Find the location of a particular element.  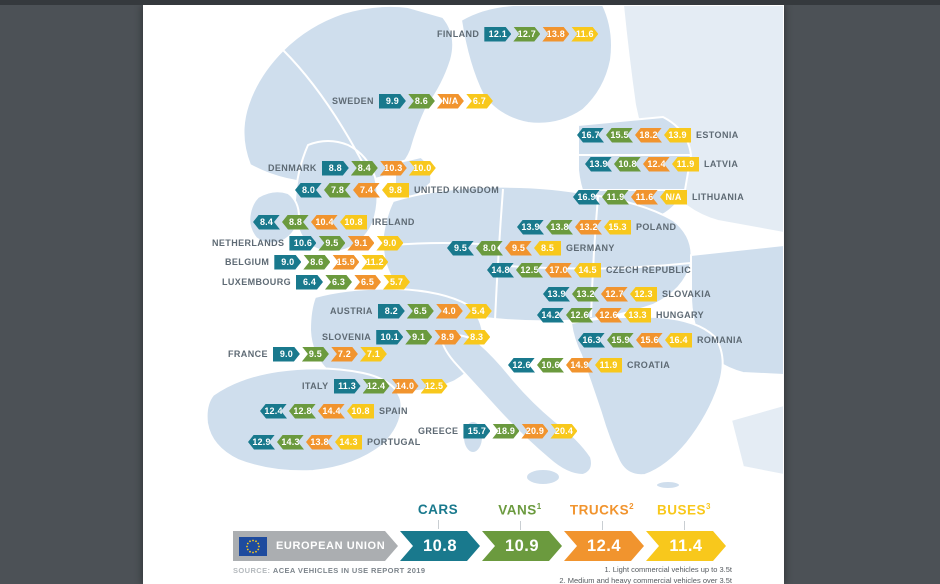

value-chevron-vans: 8.6 is located at coordinates (316, 262).